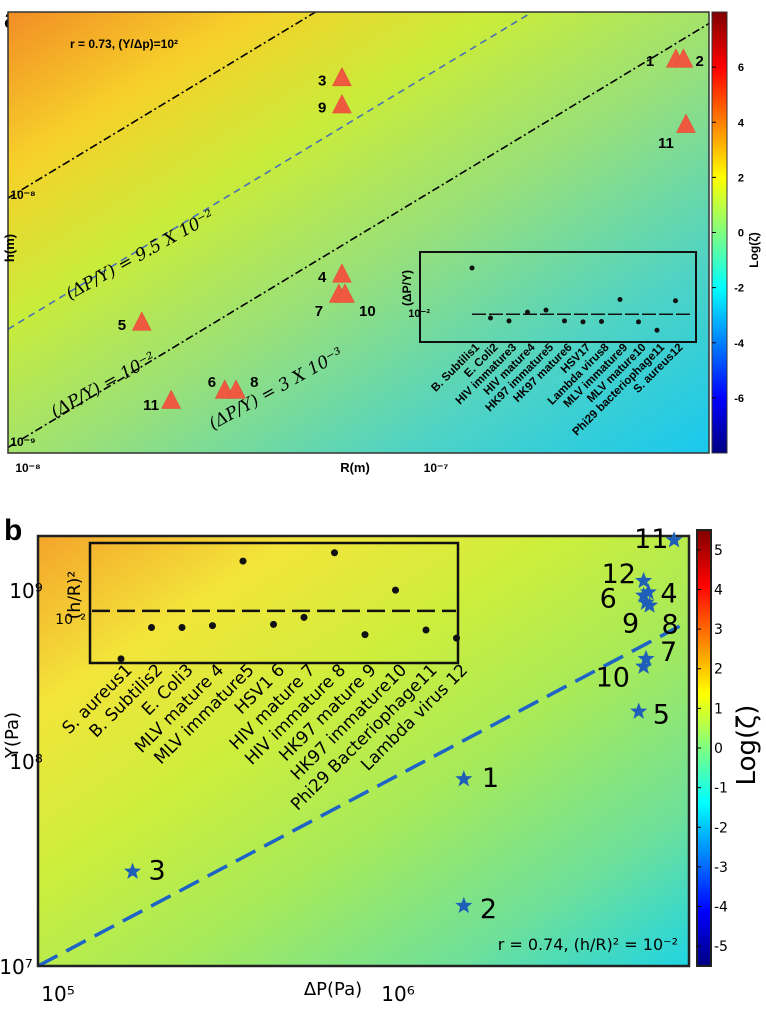 This screenshot has width=766, height=1021. What do you see at coordinates (16, 967) in the screenshot?
I see `b-y-tick-1e7: 10⁷` at bounding box center [16, 967].